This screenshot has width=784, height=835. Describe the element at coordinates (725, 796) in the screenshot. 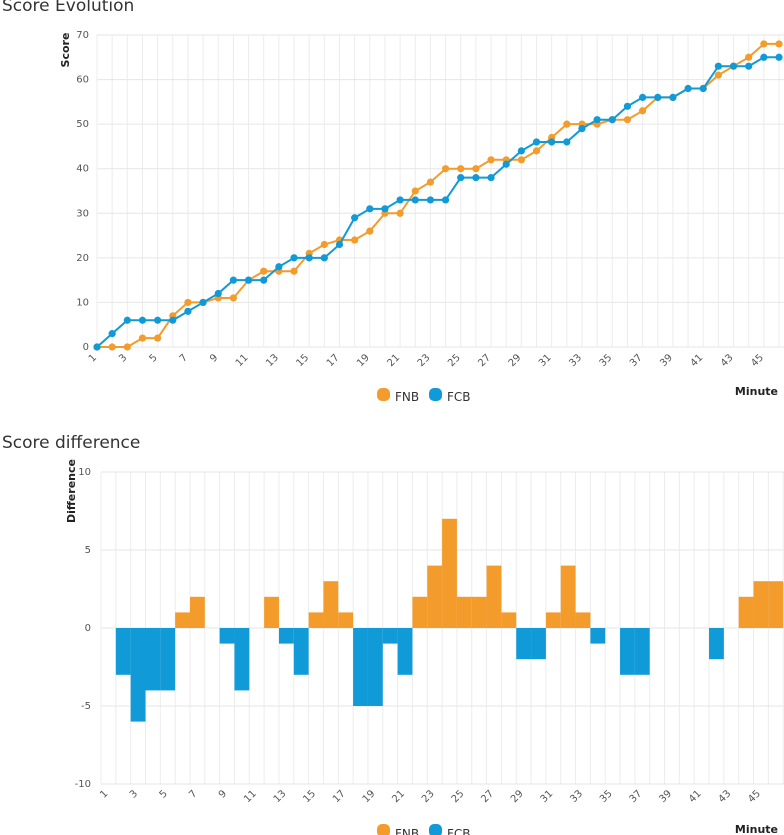

I see `x-tick-label: 43` at that location.